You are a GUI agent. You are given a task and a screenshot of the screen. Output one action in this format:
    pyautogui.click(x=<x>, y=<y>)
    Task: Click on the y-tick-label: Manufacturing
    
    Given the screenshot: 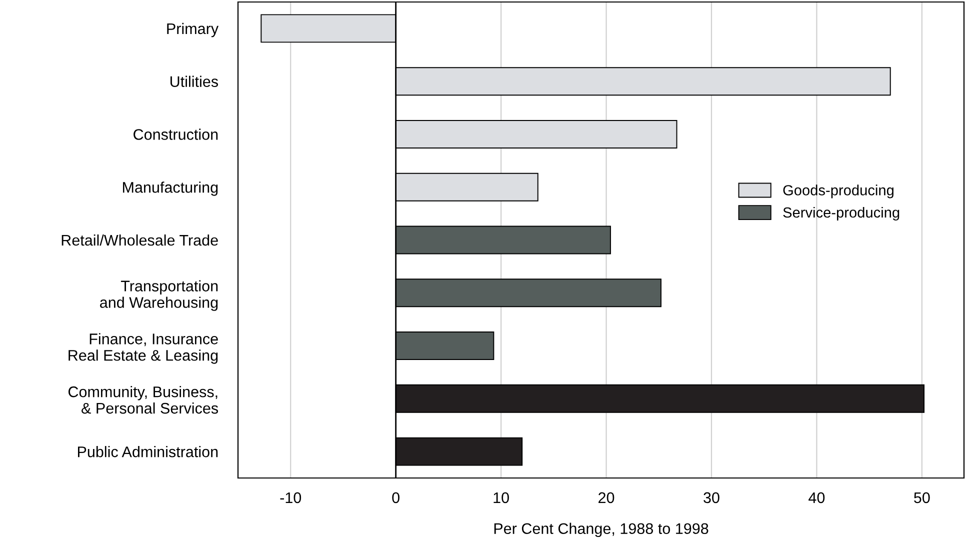 What is the action you would take?
    pyautogui.click(x=170, y=189)
    